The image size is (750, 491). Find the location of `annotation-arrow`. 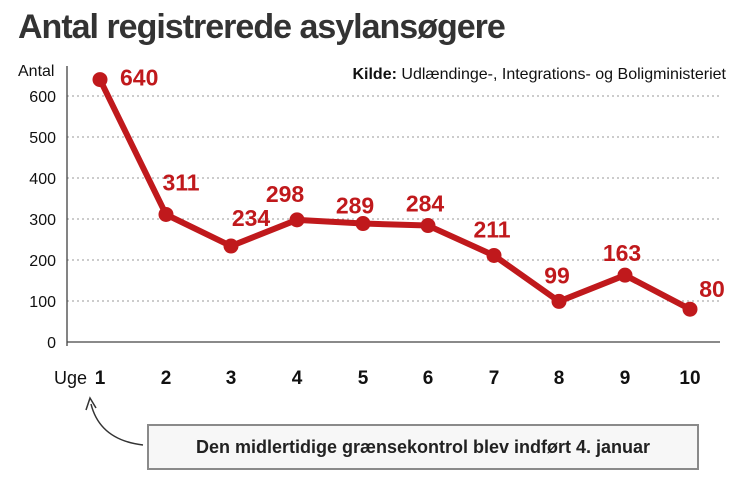

annotation-arrow is located at coordinates (117, 424).